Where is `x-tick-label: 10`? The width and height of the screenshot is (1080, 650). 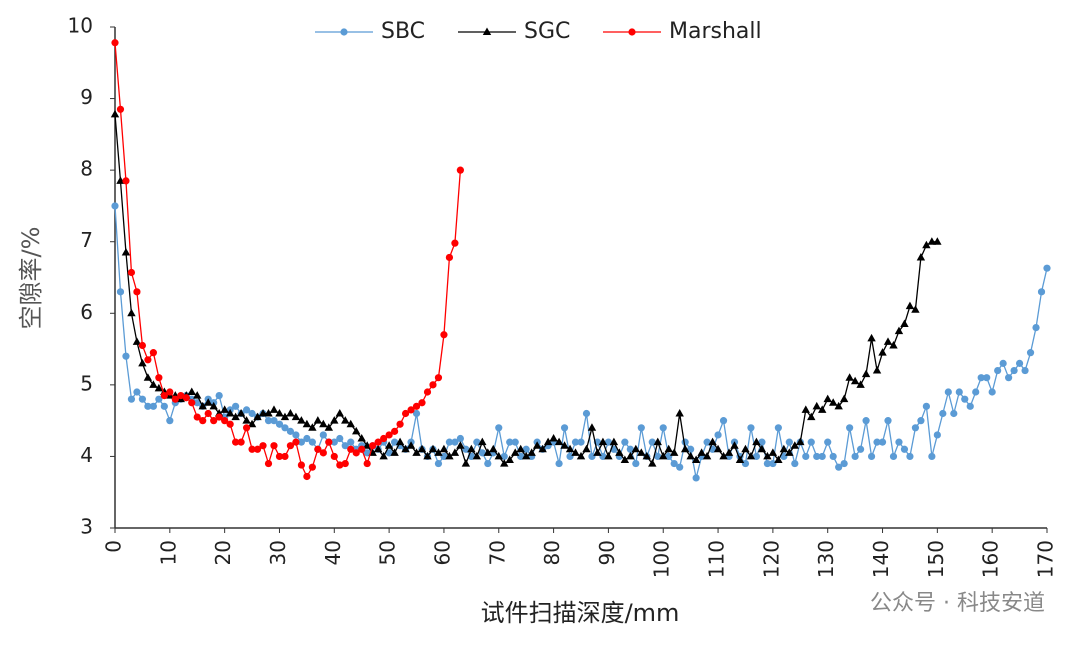
x-tick-label: 10 is located at coordinates (168, 552).